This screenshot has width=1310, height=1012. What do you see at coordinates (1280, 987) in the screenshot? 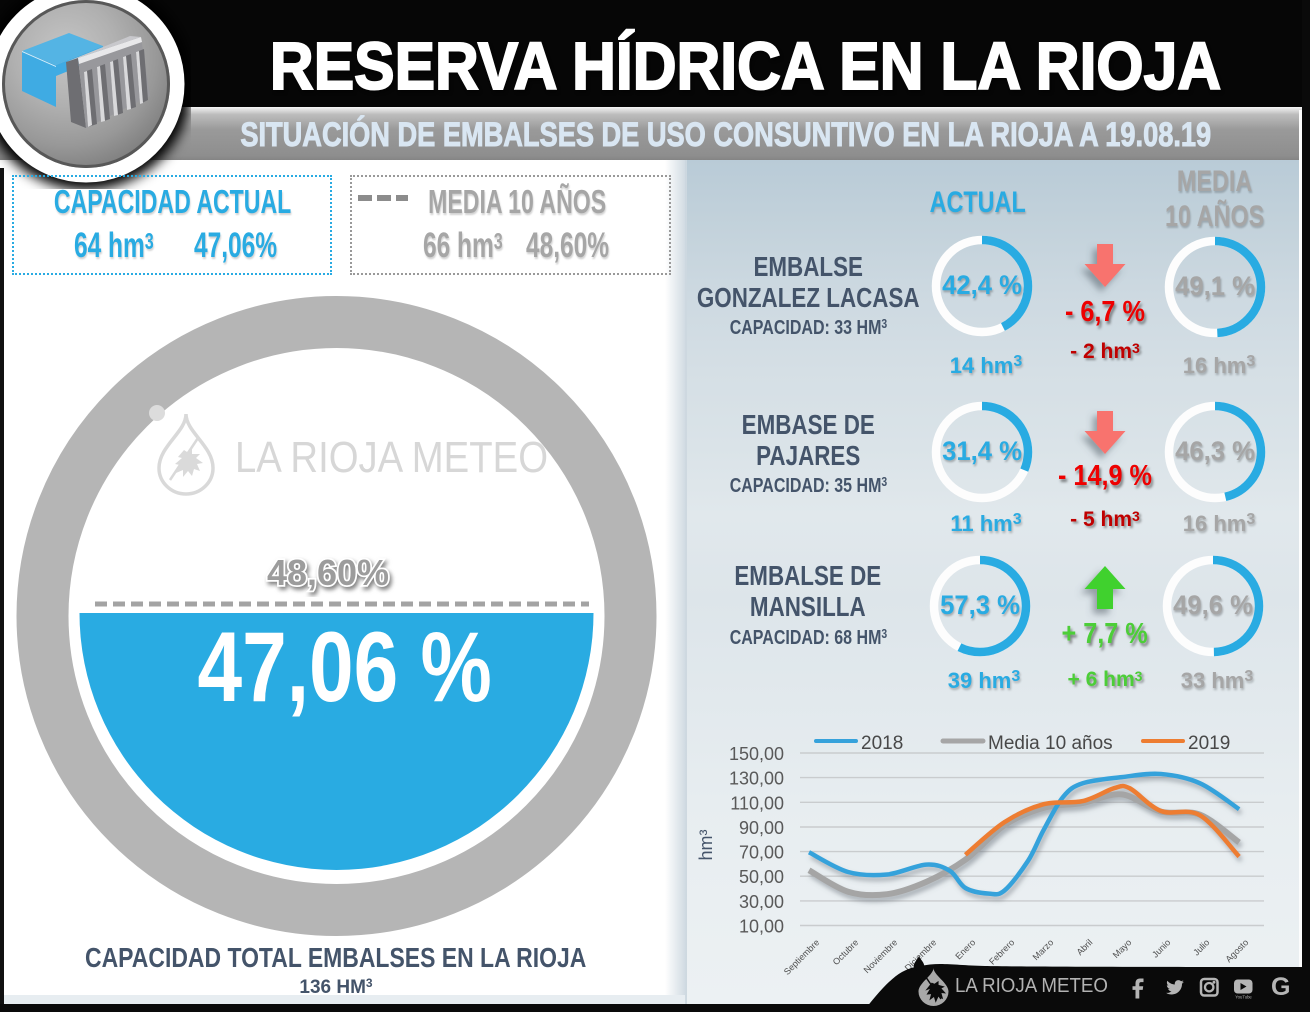
I see `svg-text: G` at bounding box center [1280, 987].